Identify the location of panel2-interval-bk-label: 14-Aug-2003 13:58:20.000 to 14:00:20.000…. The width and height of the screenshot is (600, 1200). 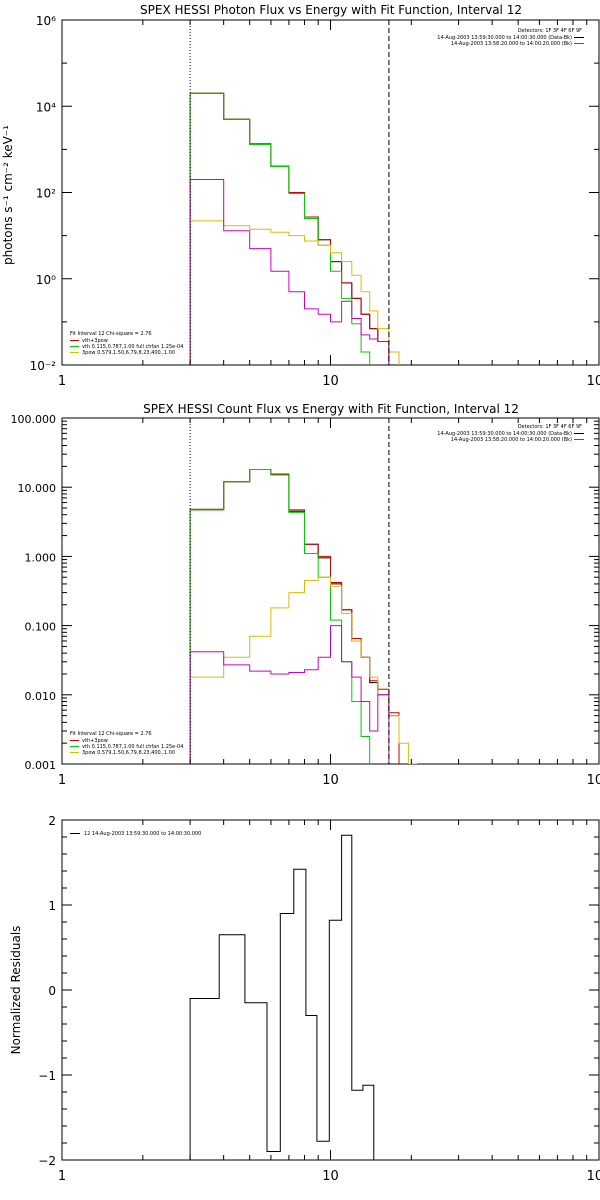
(511, 440).